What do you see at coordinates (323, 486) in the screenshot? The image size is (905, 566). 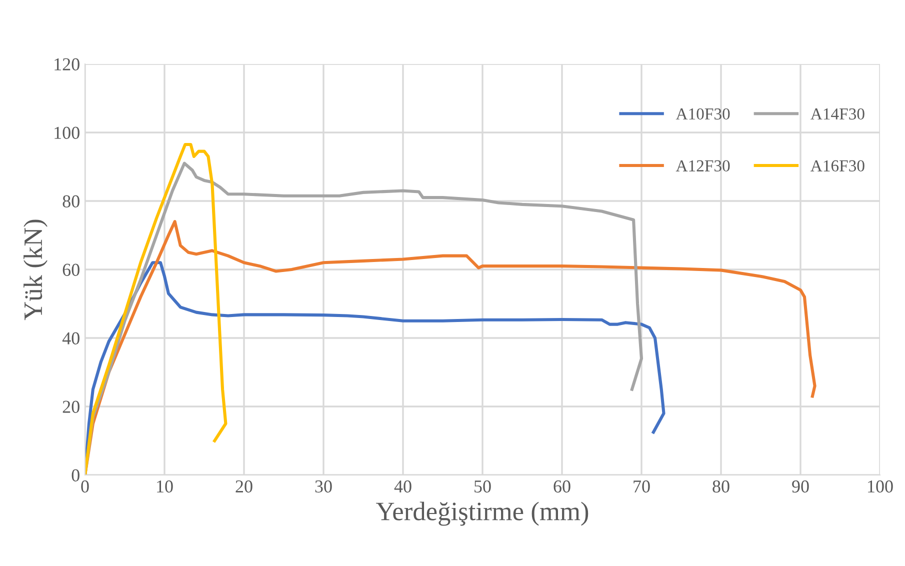 I see `x-tick-label: 30` at bounding box center [323, 486].